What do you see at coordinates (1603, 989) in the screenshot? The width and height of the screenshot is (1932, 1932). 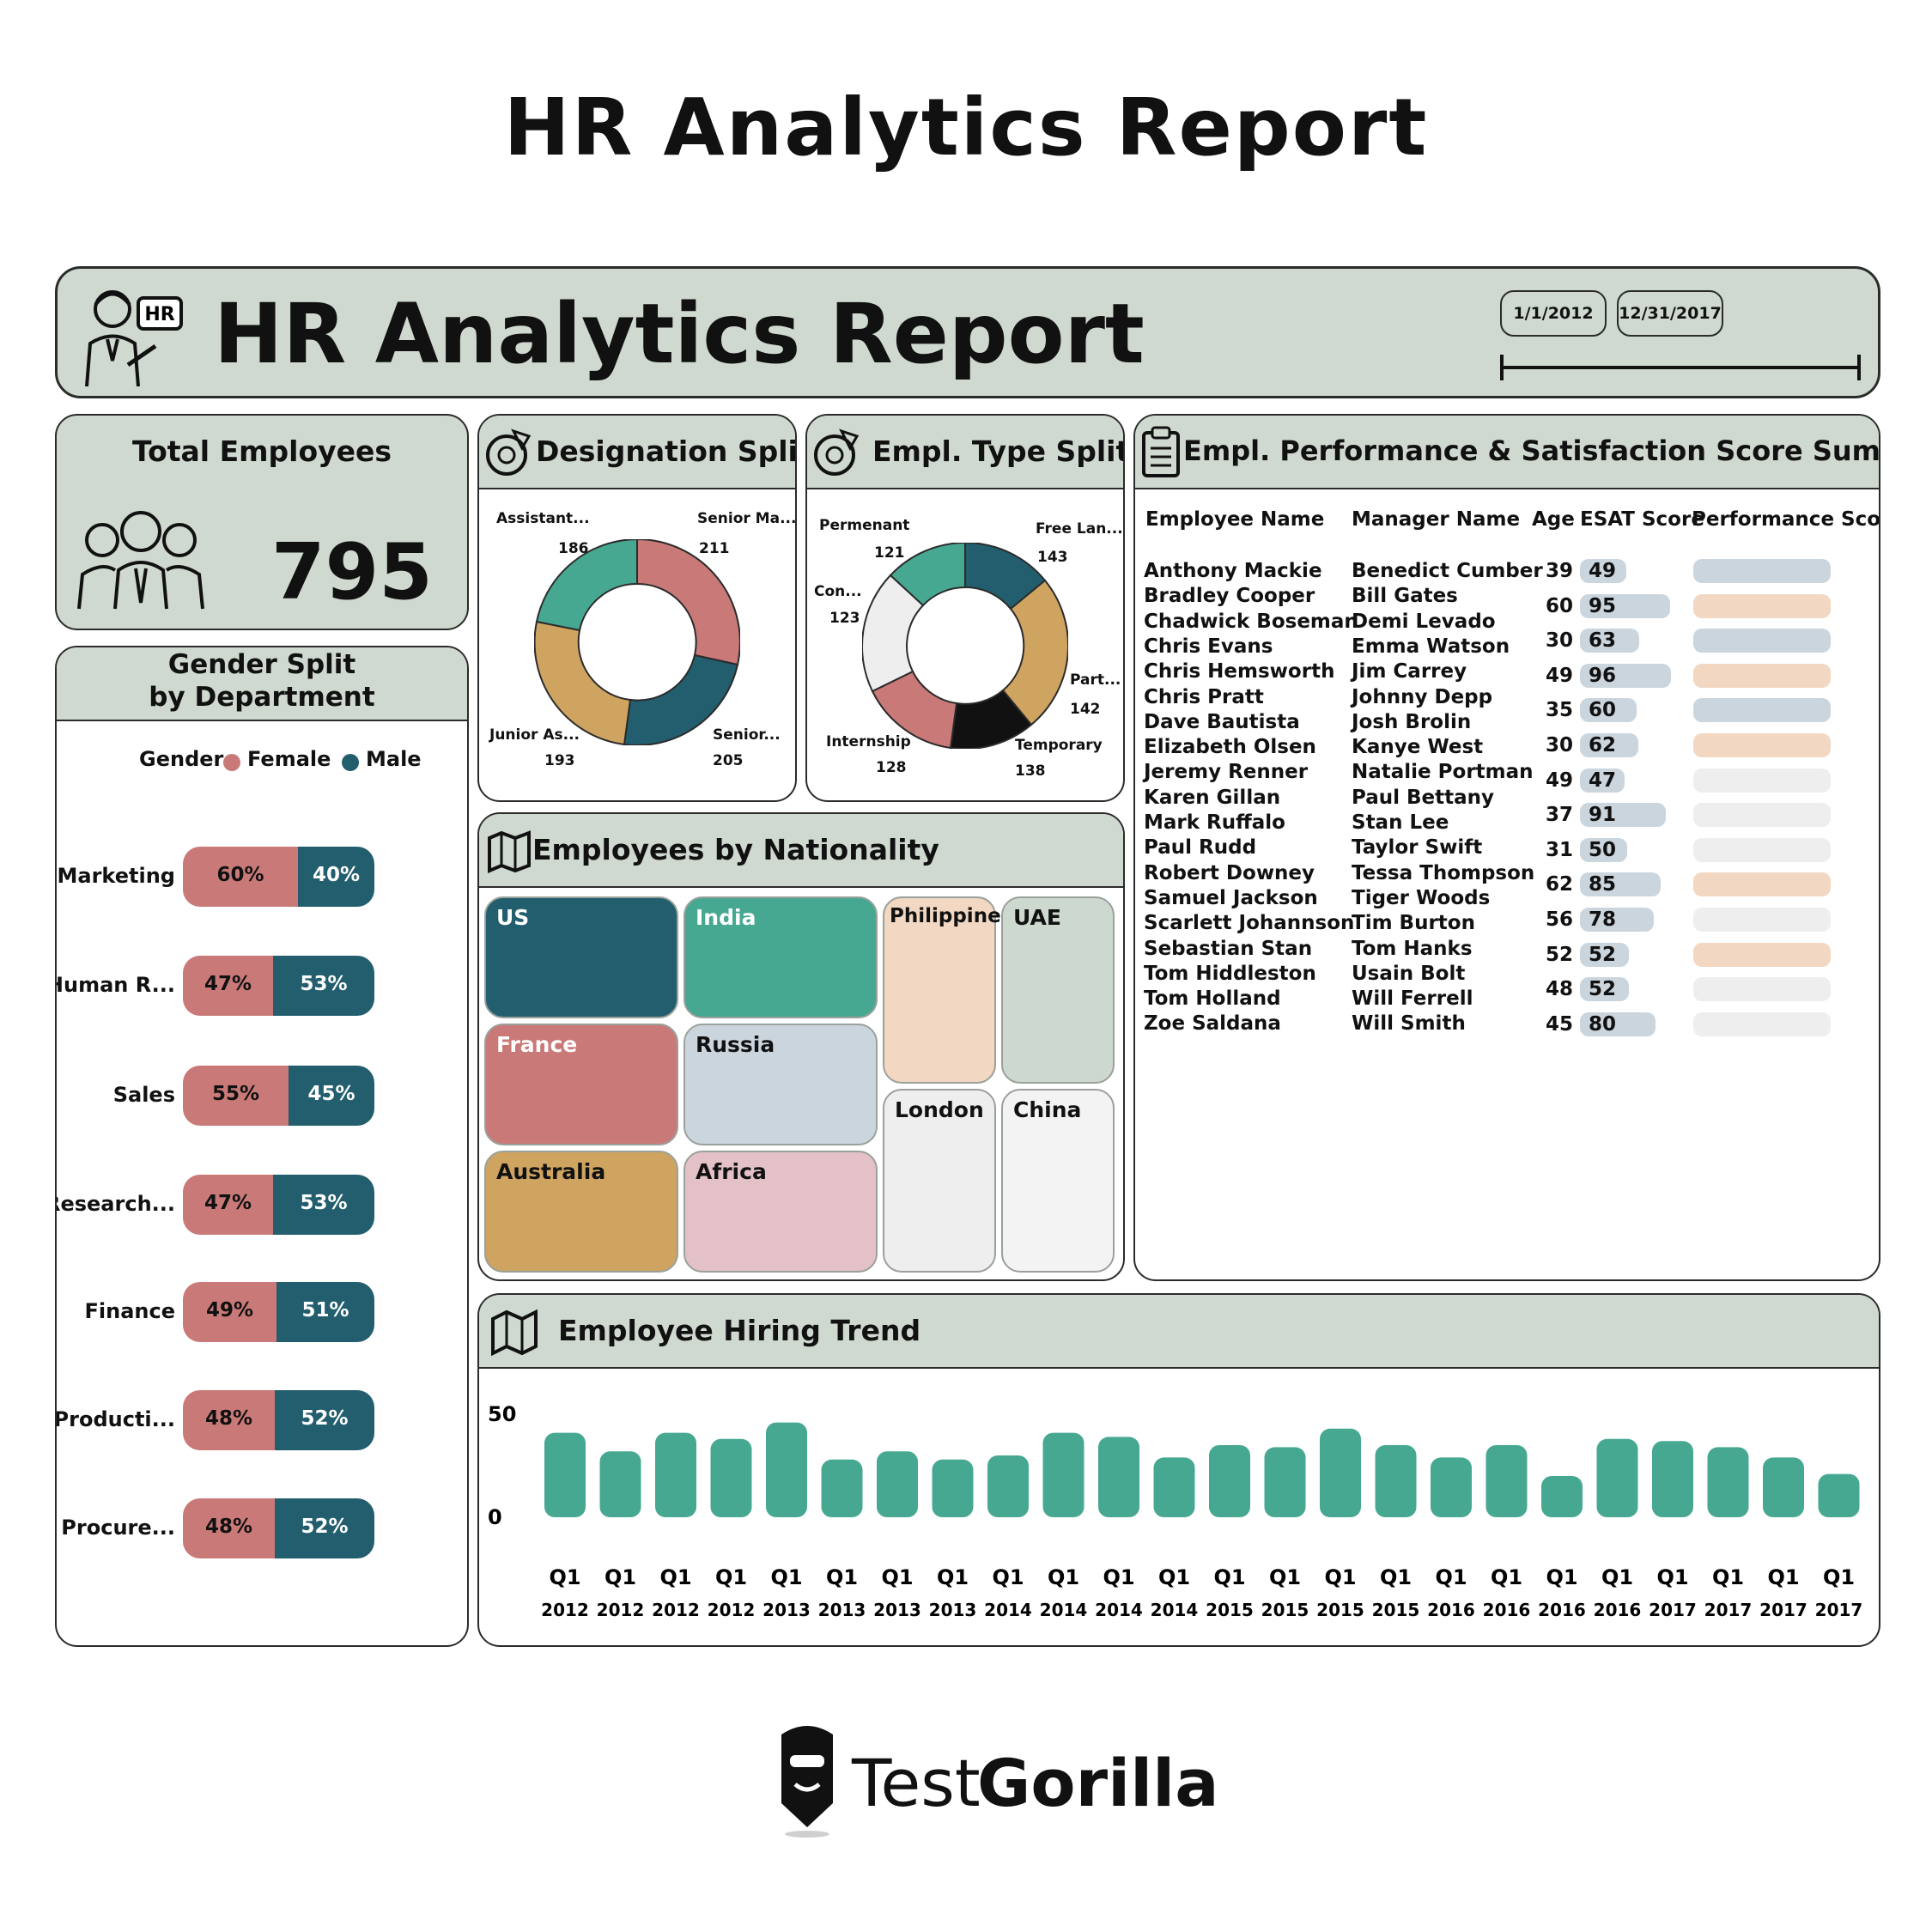 I see `esat-score-value: 52` at bounding box center [1603, 989].